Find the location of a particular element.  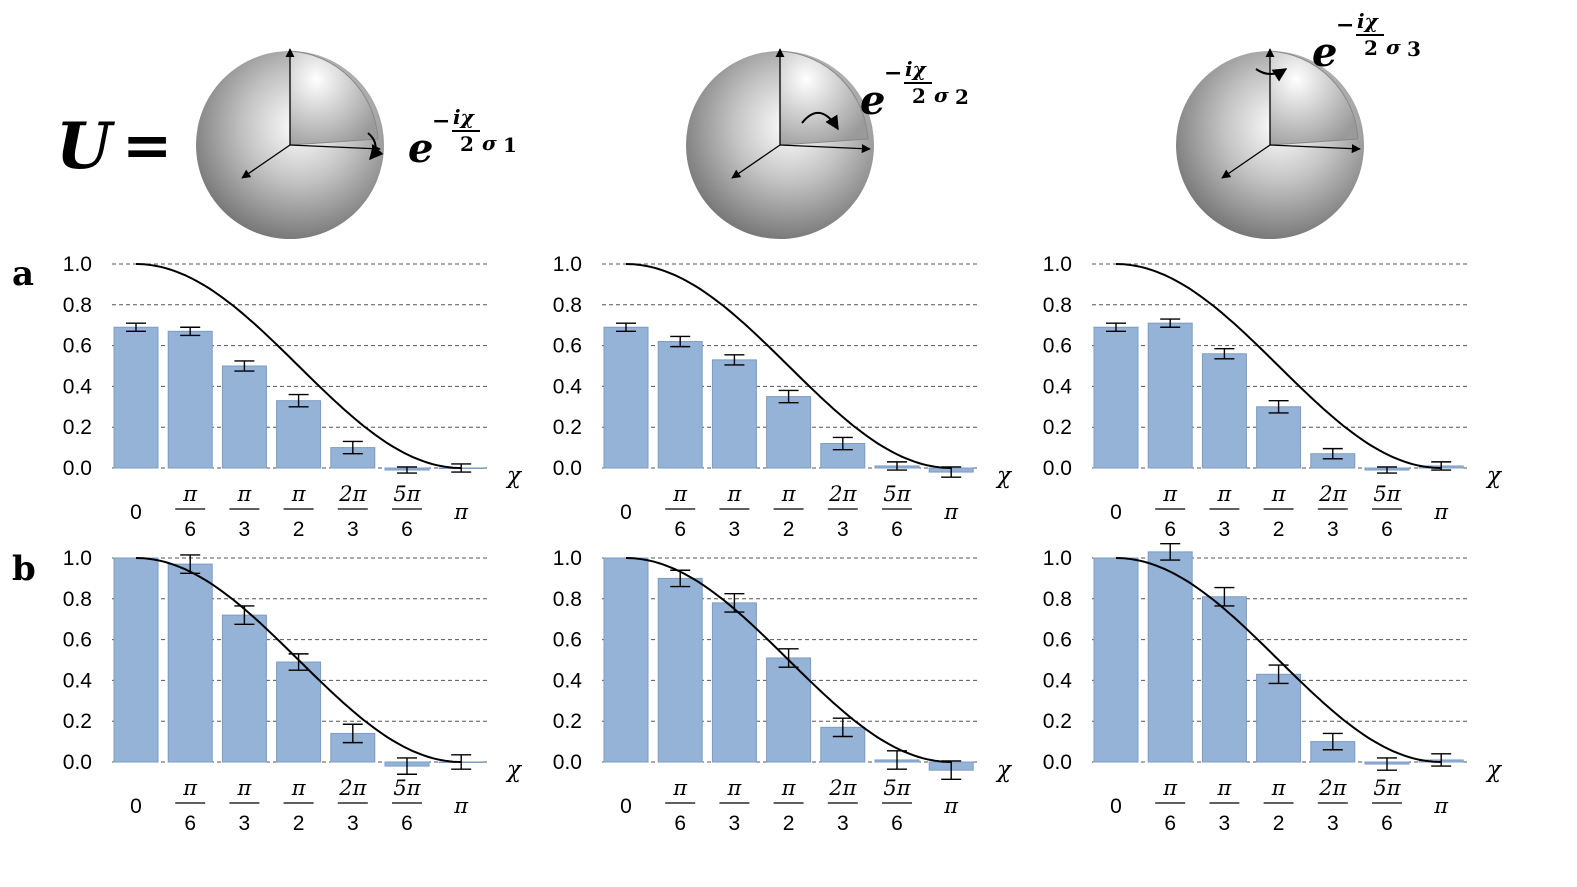

chart-panel-b3: 0.0 0.2 0.4 0.6 0.8 1.0 0 π 6 π 3 π 2 2π 3 5π 6 π χ is located at coordinates (1273, 689).